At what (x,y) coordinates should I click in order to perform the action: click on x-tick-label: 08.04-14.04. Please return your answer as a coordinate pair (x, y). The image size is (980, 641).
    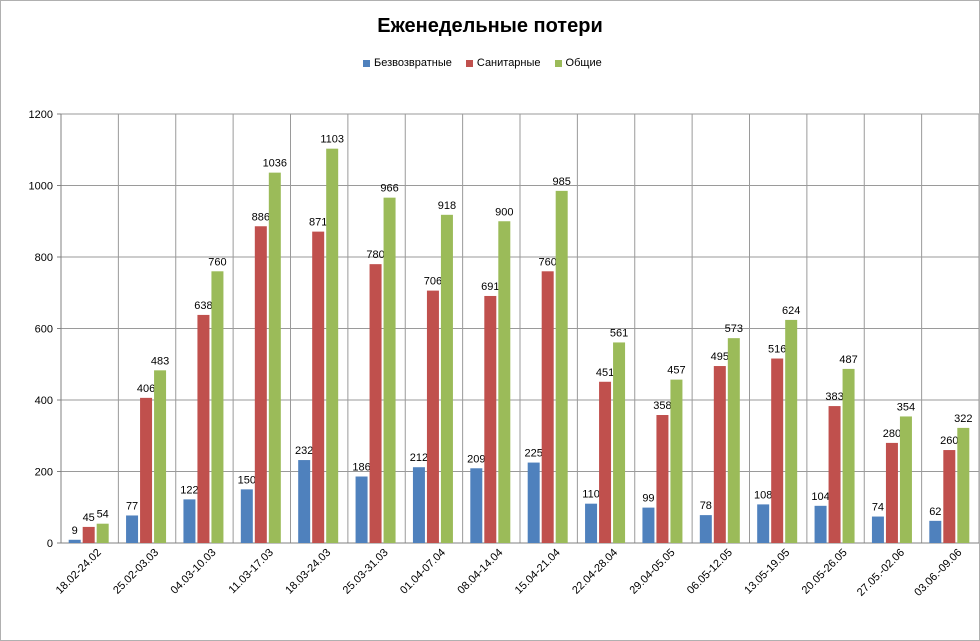
    Looking at the image, I should click on (480, 572).